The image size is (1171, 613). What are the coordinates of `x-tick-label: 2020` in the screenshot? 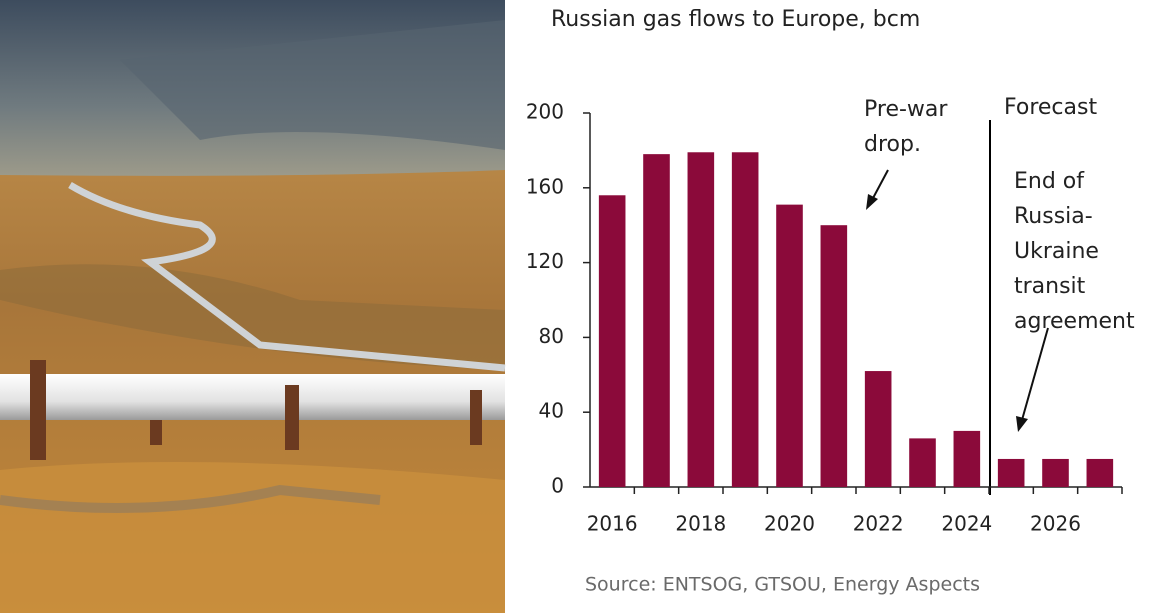 It's located at (789, 524).